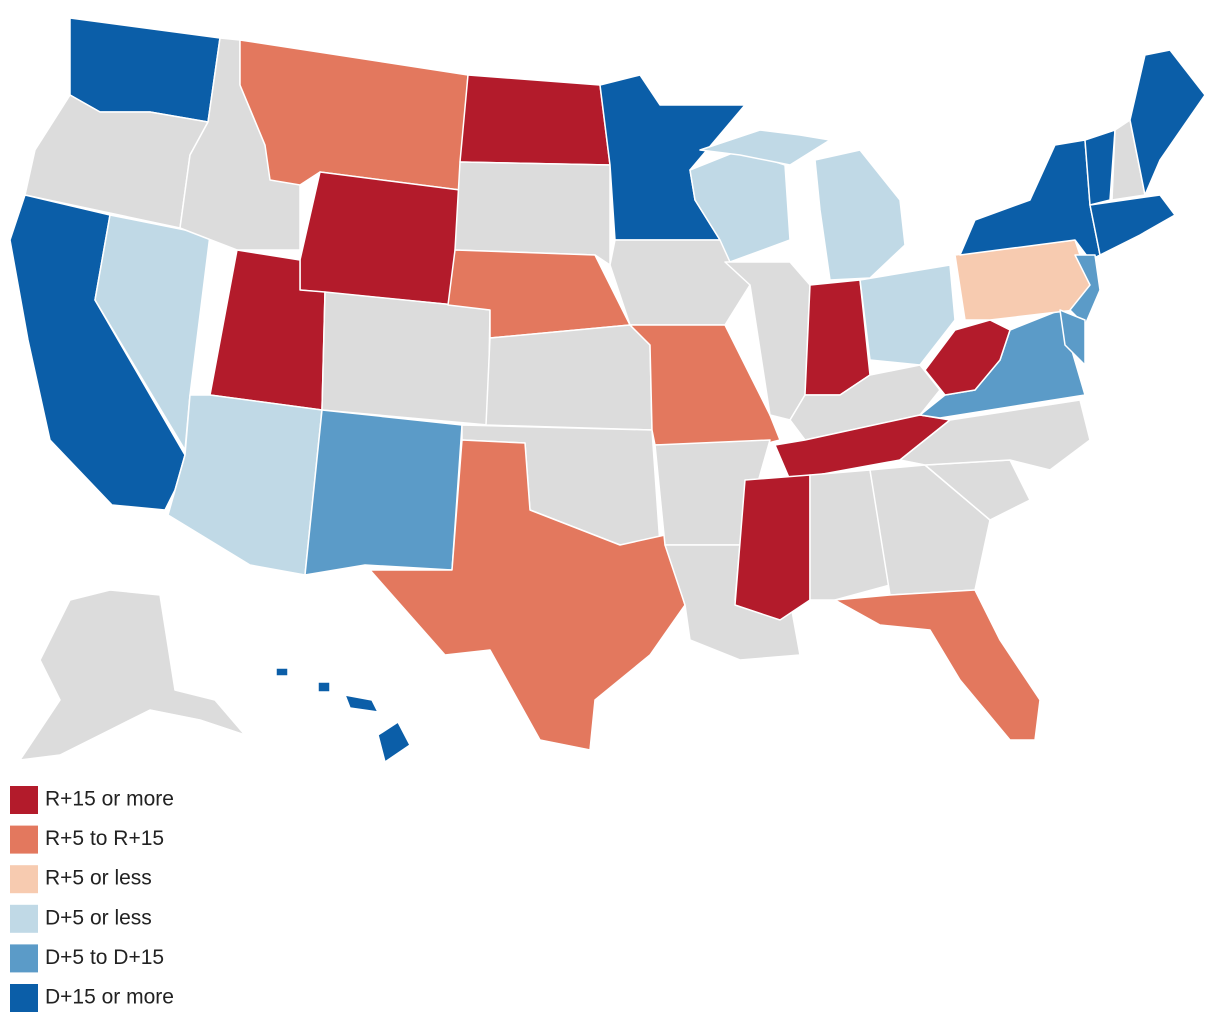 This screenshot has width=1220, height=1032. What do you see at coordinates (109, 799) in the screenshot?
I see `legend-label: R+15 or more` at bounding box center [109, 799].